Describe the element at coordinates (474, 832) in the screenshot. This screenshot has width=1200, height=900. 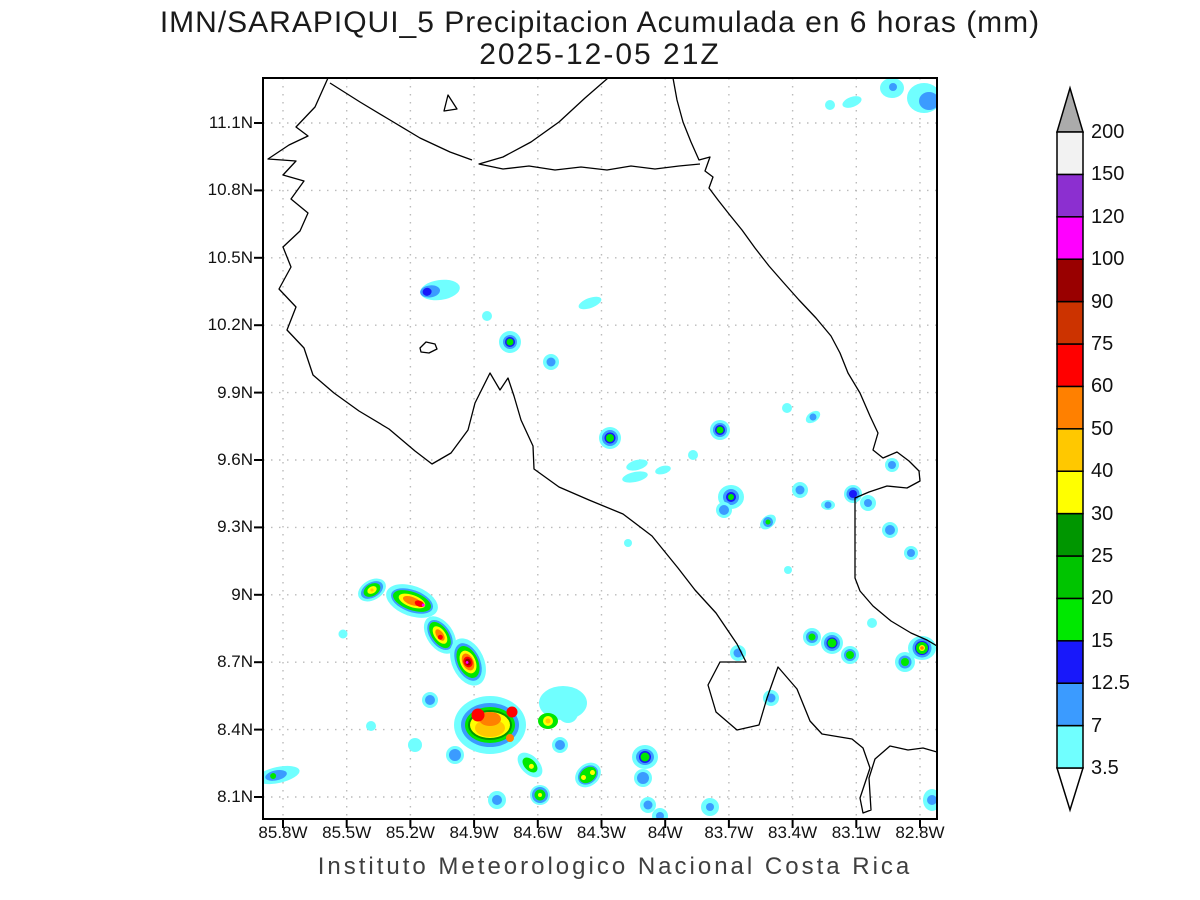
I see `lon-label-84.9W: 84.9W` at that location.